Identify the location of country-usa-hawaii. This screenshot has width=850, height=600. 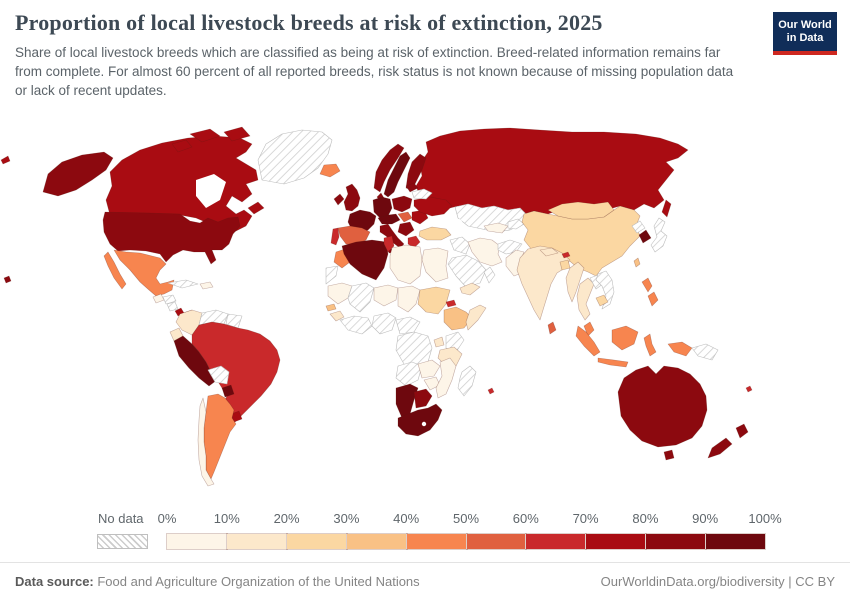
(7, 279).